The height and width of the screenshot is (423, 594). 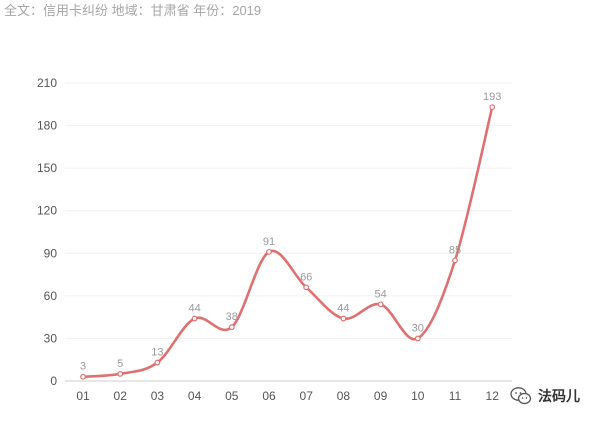 I want to click on x-tick-label: 07, so click(x=307, y=396).